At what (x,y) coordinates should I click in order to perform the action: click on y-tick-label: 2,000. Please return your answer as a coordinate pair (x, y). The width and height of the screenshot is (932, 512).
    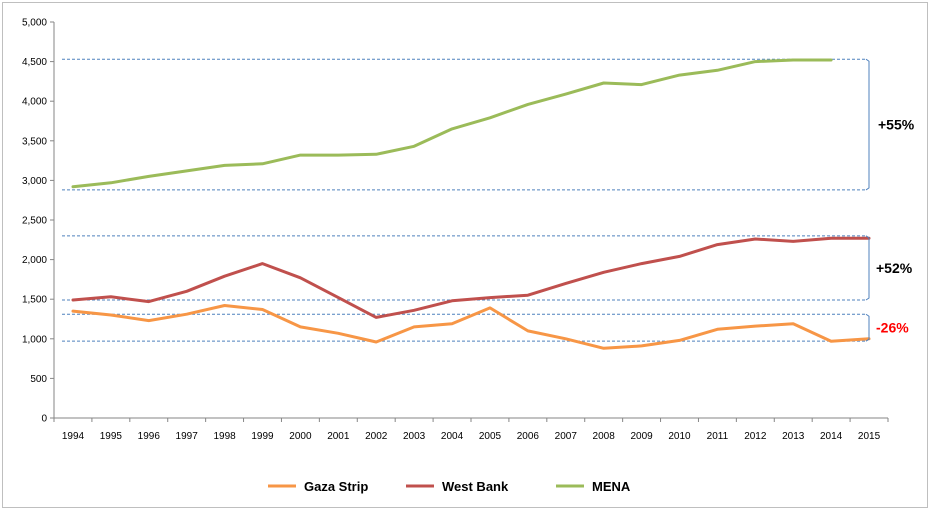
    Looking at the image, I should click on (34, 260).